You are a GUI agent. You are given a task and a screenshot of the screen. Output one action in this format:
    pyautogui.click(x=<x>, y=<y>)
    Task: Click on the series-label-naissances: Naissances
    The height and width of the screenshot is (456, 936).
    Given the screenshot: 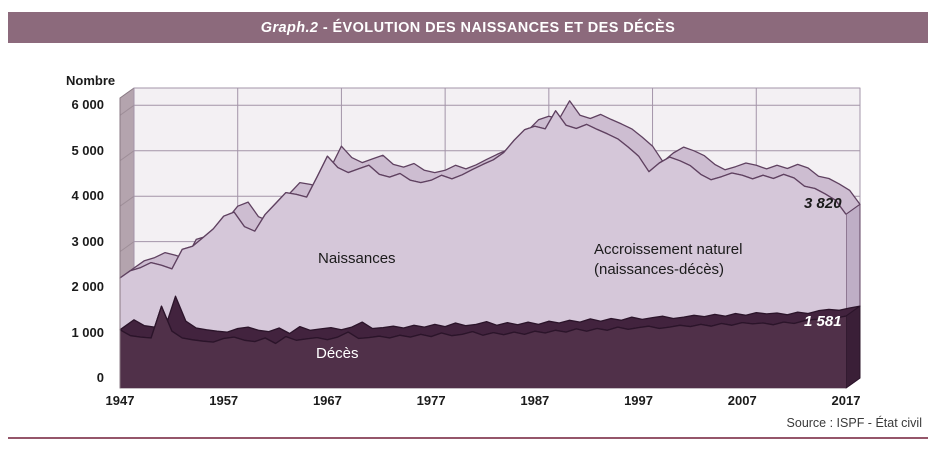 What is the action you would take?
    pyautogui.click(x=357, y=258)
    